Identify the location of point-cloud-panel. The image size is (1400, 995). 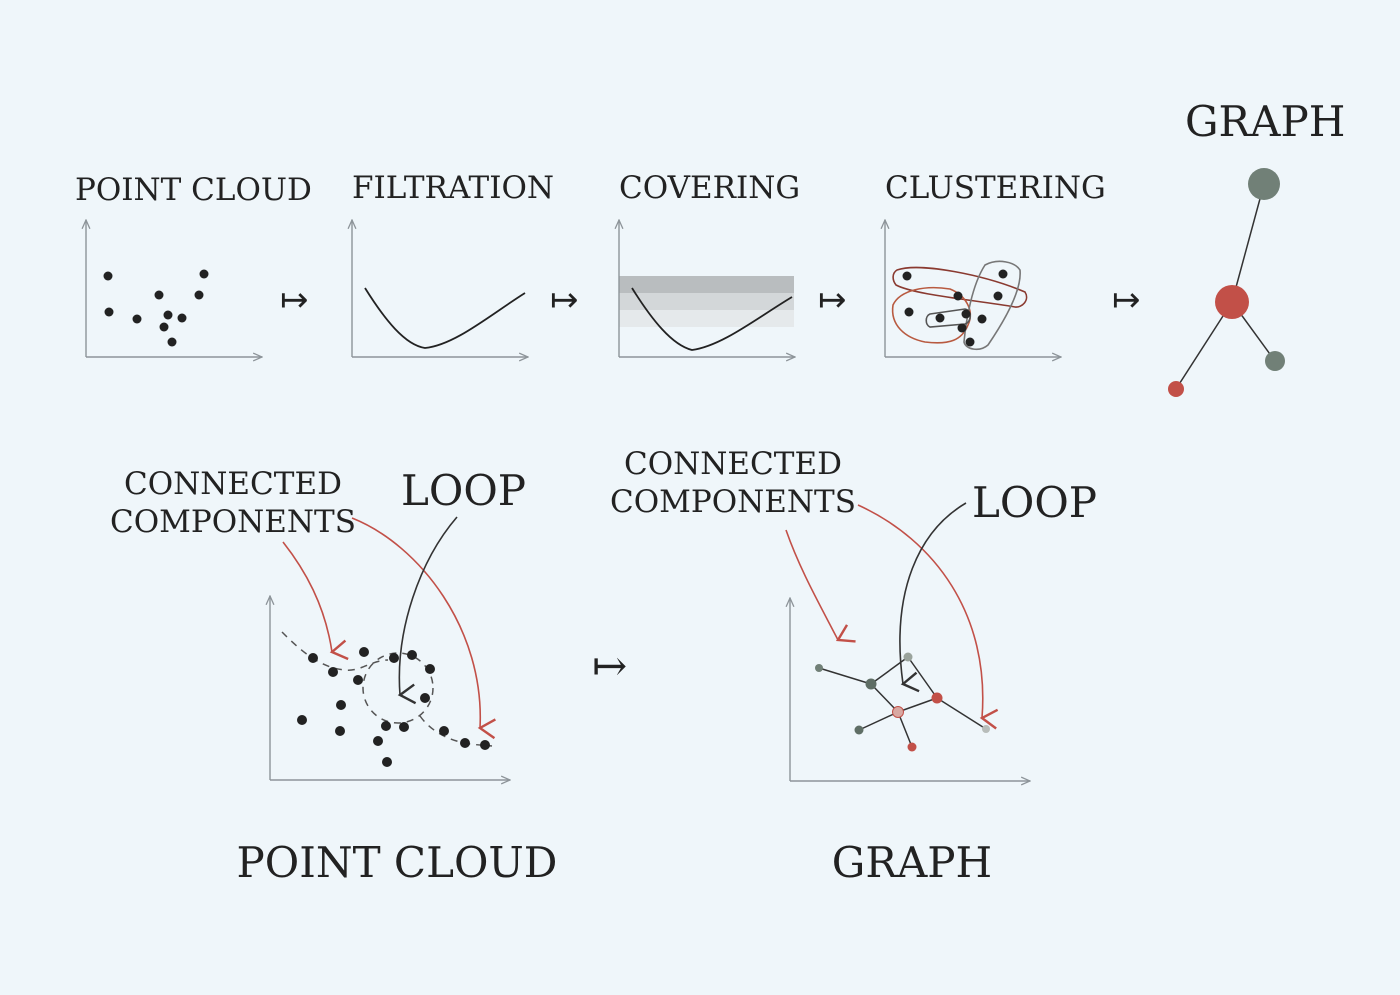
(174, 288).